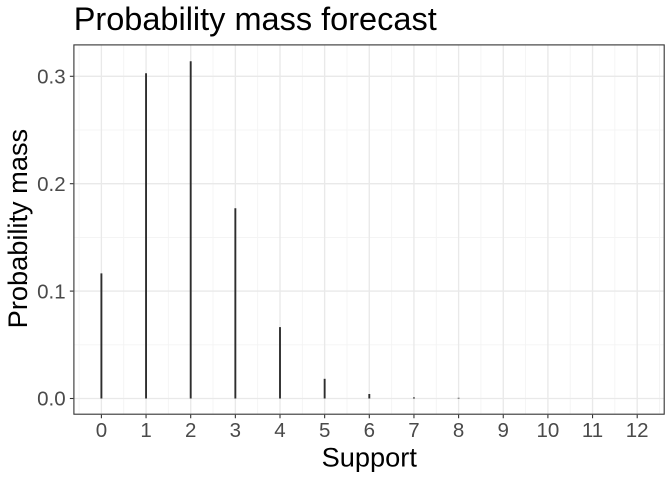  Describe the element at coordinates (235, 430) in the screenshot. I see `svg-text: 3` at that location.